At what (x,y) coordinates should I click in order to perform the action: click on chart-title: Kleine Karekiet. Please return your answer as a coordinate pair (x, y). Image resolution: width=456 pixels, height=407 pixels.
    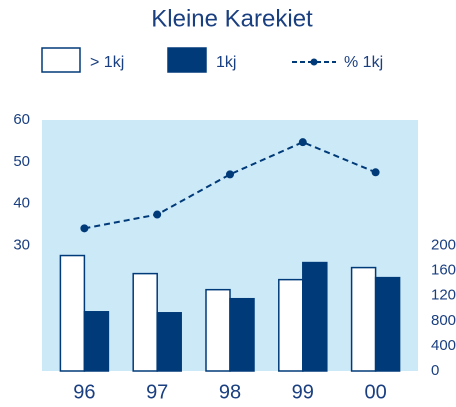
    Looking at the image, I should click on (232, 18).